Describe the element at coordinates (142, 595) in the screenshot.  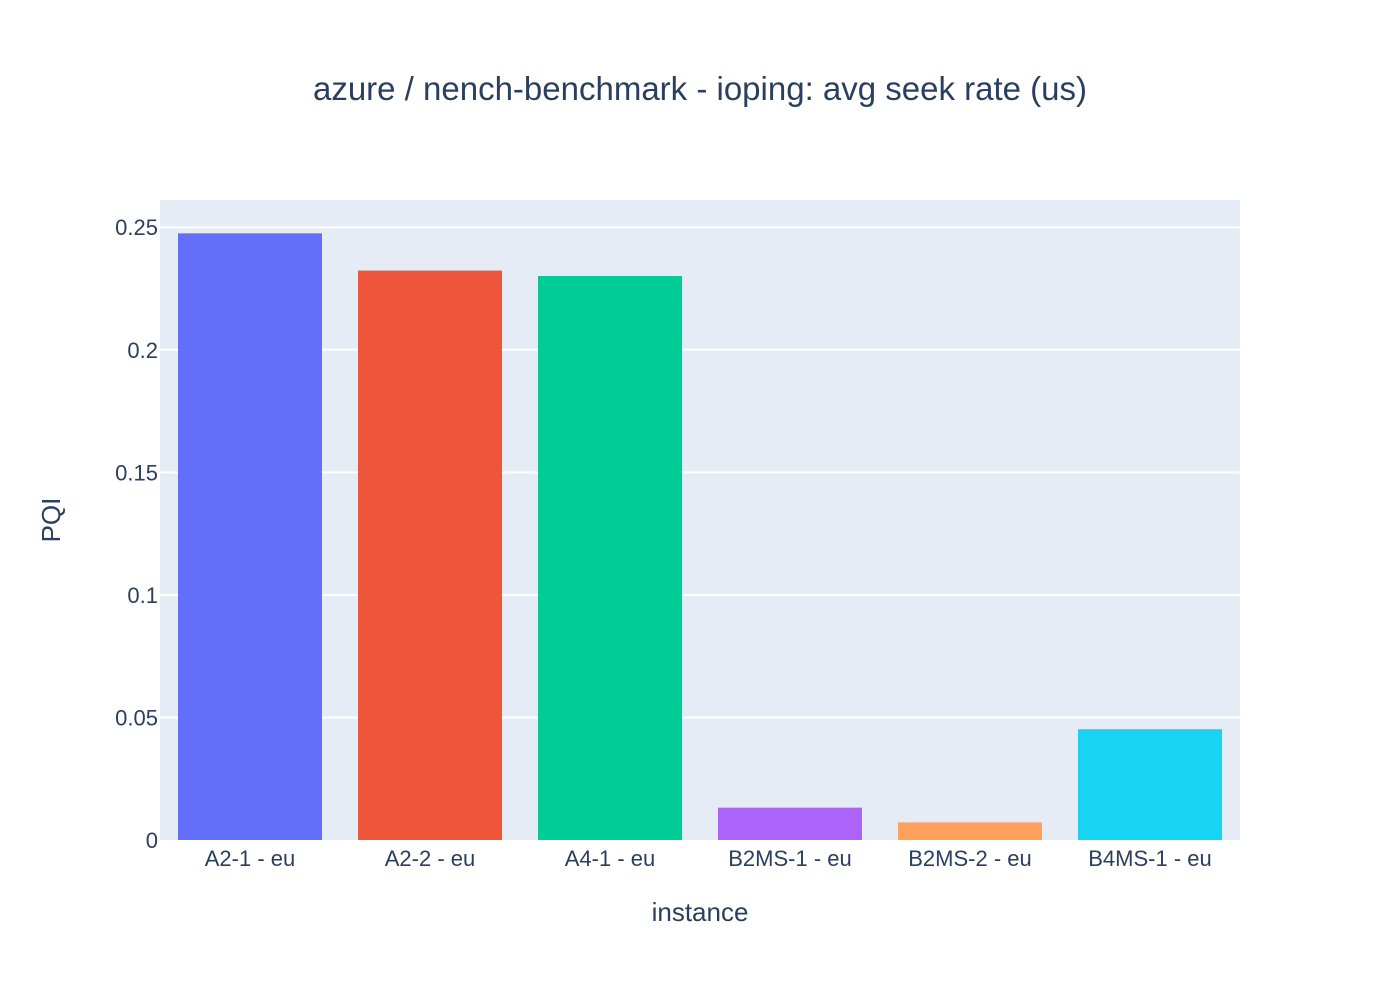
I see `y-tick-label: 0.1` at that location.